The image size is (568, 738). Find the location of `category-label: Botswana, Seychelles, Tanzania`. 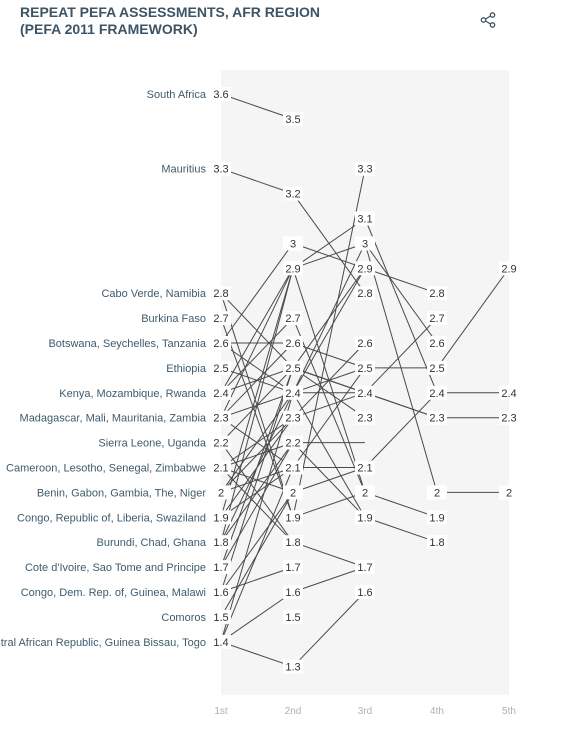

category-label: Botswana, Seychelles, Tanzania is located at coordinates (127, 344).